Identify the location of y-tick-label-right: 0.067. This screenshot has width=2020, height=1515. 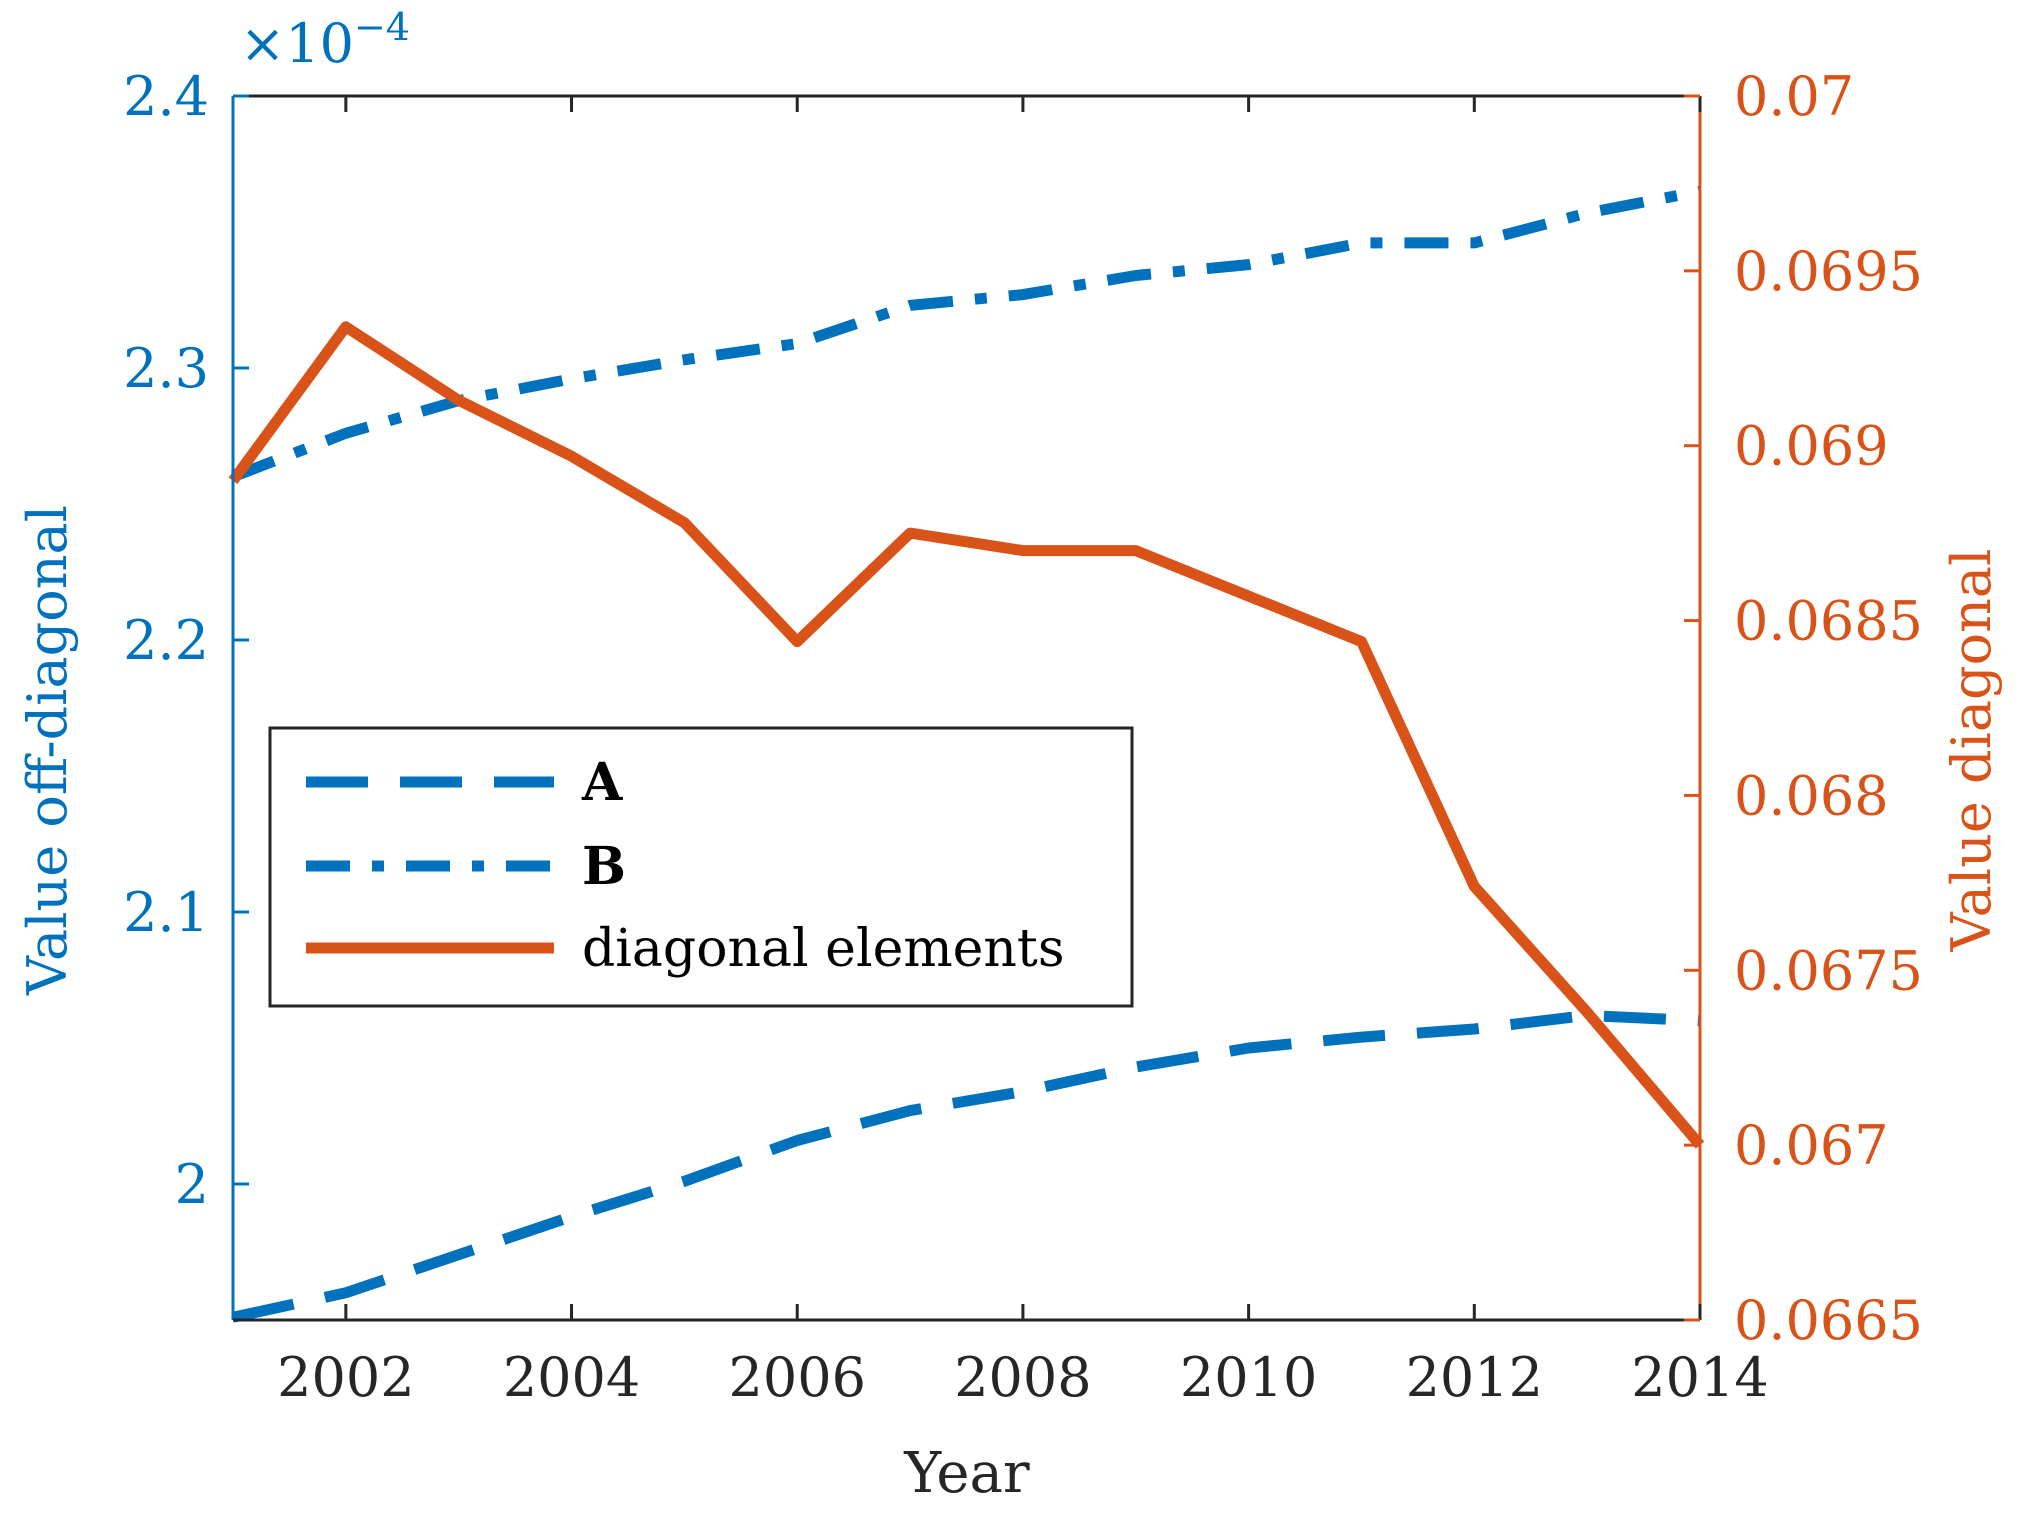
(1811, 1145).